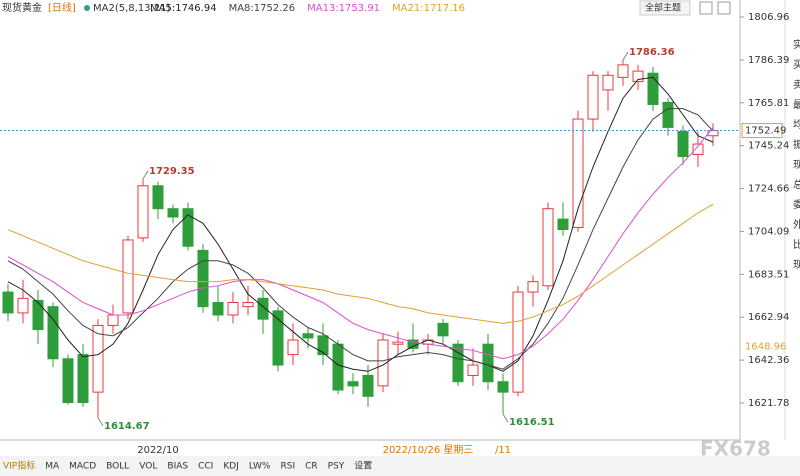 Image resolution: width=800 pixels, height=476 pixels. What do you see at coordinates (262, 8) in the screenshot?
I see `legend-entry: MA8:1752.26` at bounding box center [262, 8].